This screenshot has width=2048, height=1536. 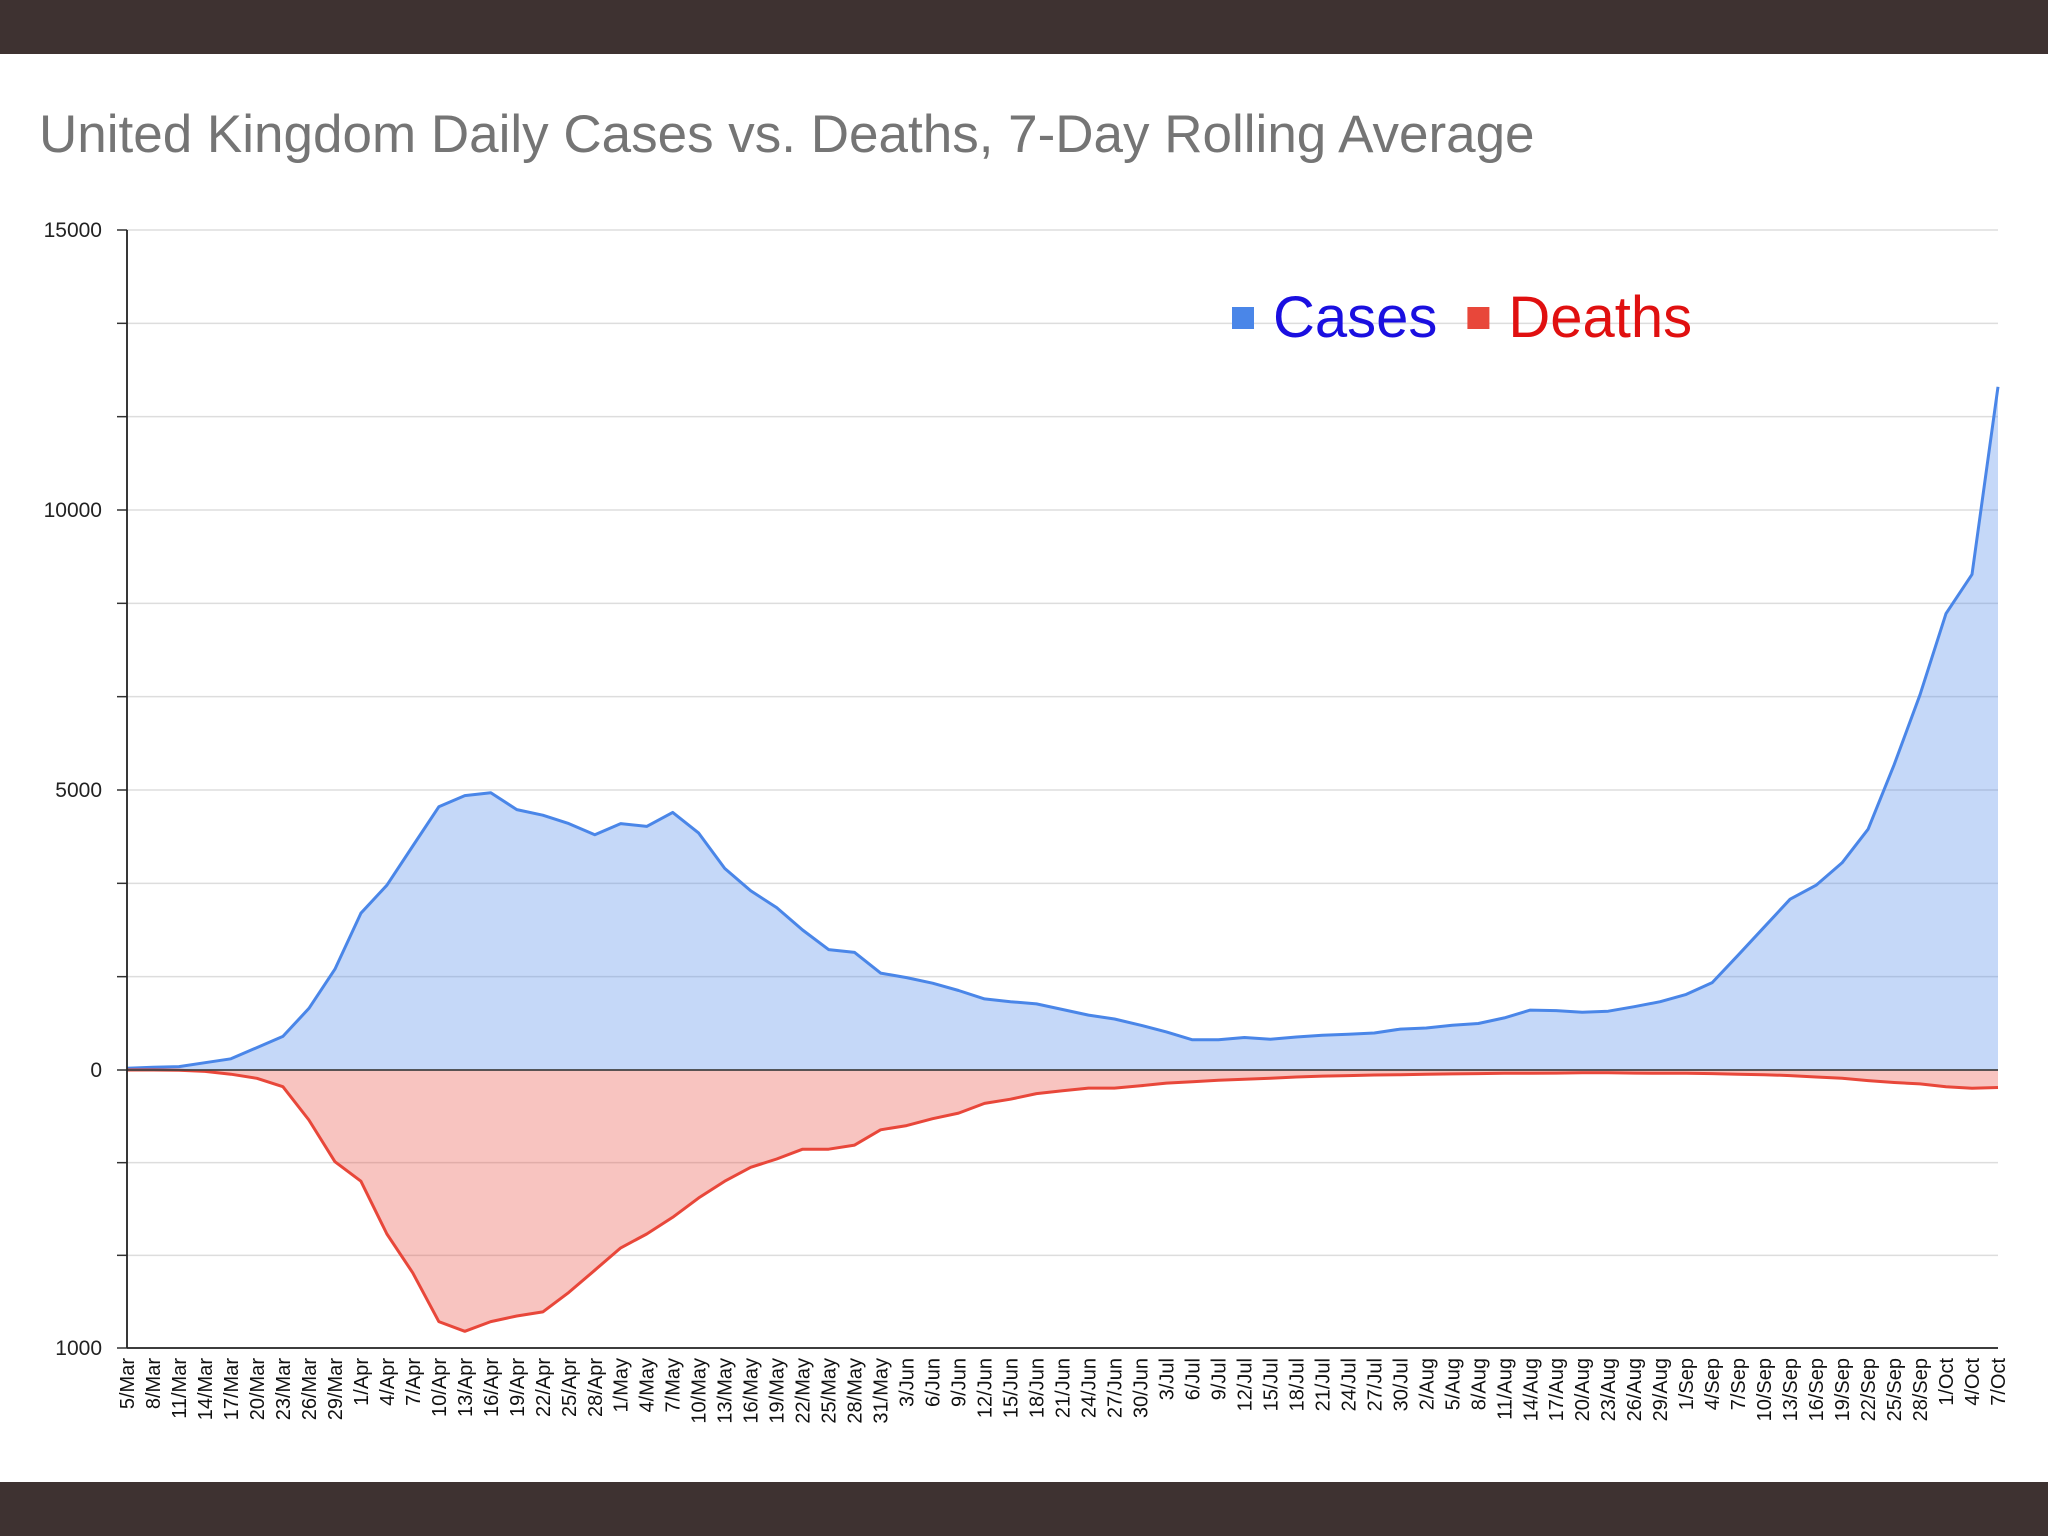 What do you see at coordinates (1453, 1384) in the screenshot?
I see `x-tick-label: 5/Aug` at bounding box center [1453, 1384].